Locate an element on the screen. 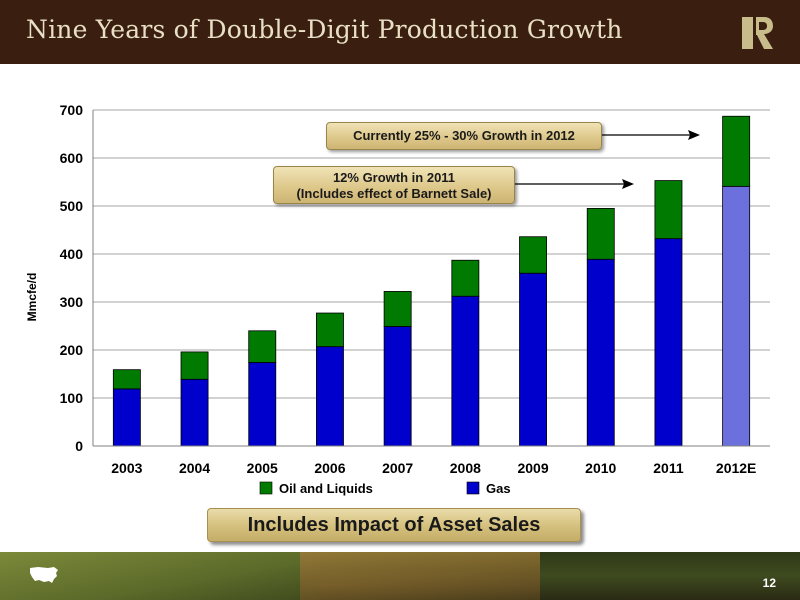  callout-arrows is located at coordinates (607, 159).